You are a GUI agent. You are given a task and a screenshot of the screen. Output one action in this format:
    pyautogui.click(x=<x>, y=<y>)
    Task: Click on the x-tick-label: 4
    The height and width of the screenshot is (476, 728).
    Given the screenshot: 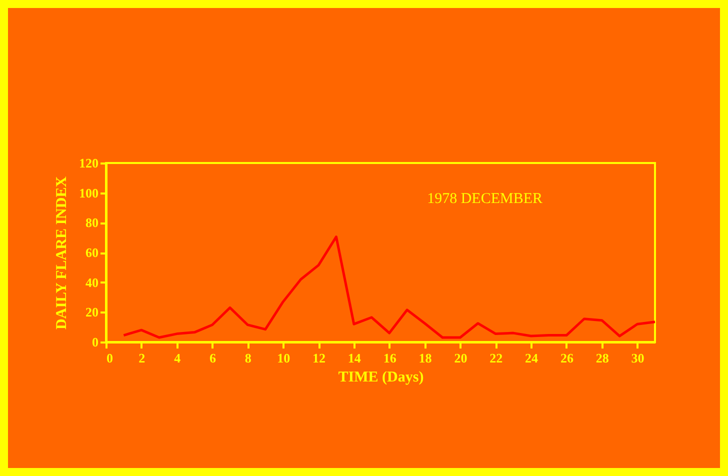 What is the action you would take?
    pyautogui.click(x=178, y=358)
    